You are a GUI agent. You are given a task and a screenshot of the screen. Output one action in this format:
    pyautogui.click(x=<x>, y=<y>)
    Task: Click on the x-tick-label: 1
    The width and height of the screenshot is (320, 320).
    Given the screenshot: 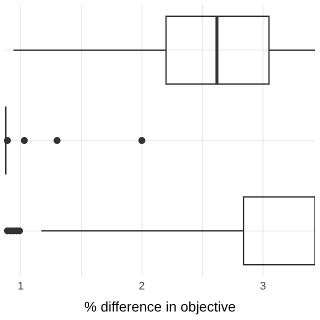 What is the action you would take?
    pyautogui.click(x=21, y=286)
    